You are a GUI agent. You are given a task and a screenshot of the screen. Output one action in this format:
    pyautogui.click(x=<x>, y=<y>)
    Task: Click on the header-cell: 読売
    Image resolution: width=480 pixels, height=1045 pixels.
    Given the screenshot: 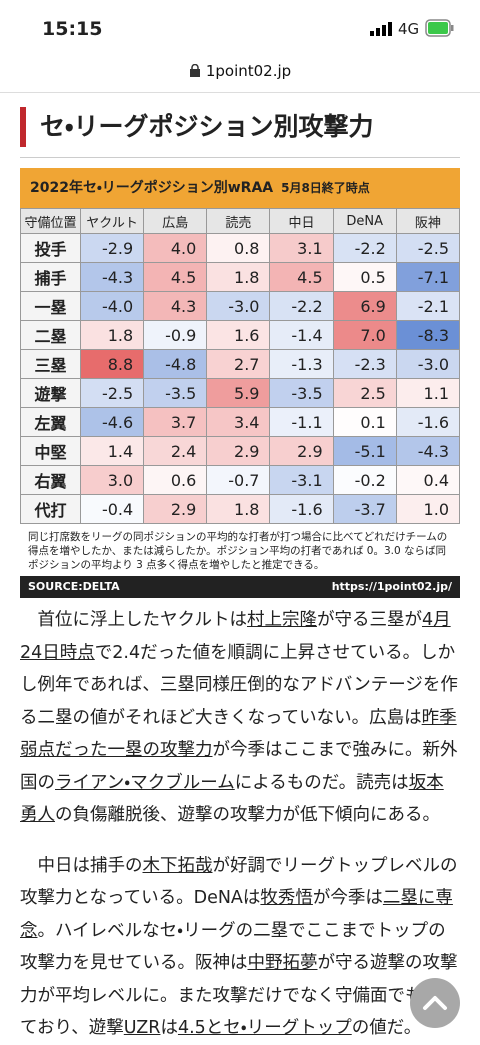 What is the action you would take?
    pyautogui.click(x=238, y=221)
    